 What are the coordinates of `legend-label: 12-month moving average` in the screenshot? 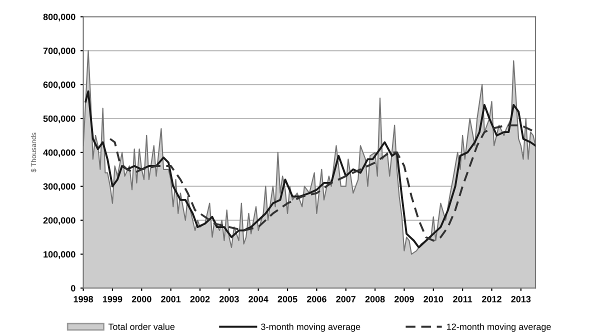 It's located at (499, 327).